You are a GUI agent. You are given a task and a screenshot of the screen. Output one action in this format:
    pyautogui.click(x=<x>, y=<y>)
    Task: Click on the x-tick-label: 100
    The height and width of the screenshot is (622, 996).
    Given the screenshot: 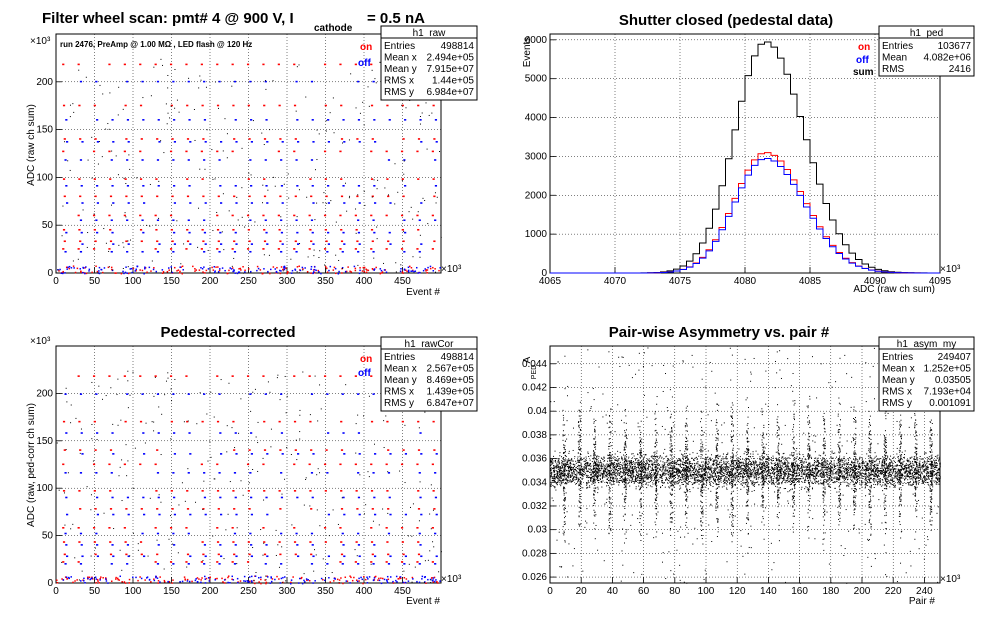 What is the action you would take?
    pyautogui.click(x=706, y=591)
    